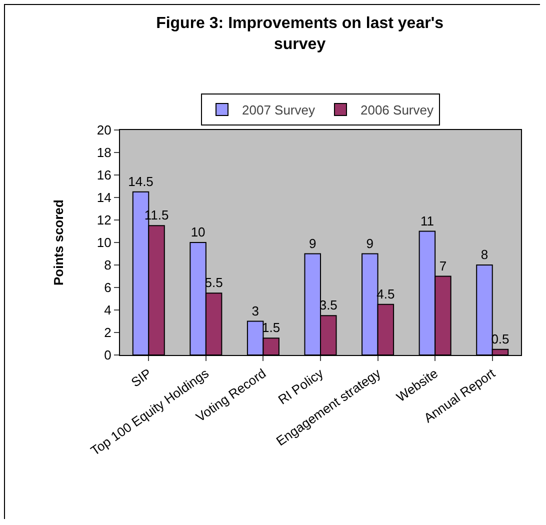 This screenshot has height=525, width=546. What do you see at coordinates (427, 220) in the screenshot?
I see `data-label: 11` at bounding box center [427, 220].